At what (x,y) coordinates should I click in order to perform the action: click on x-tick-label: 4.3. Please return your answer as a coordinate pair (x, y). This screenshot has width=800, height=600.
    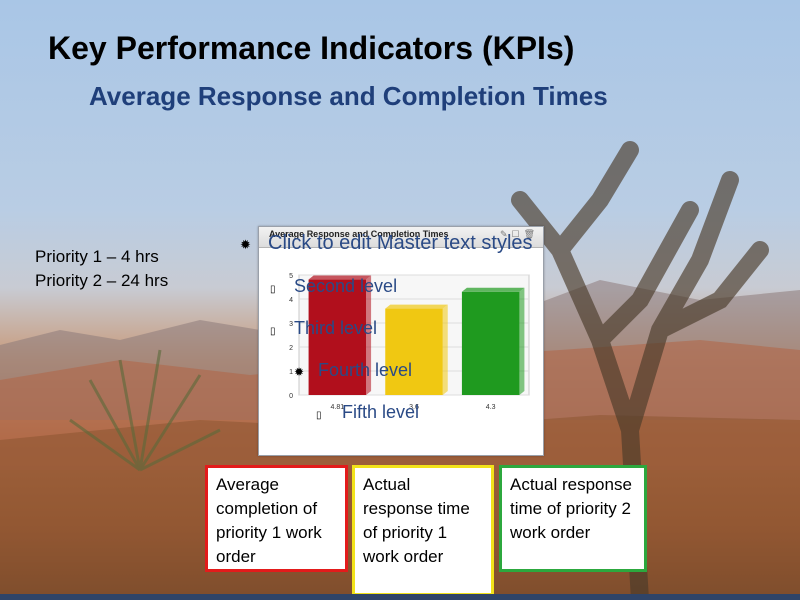
    Looking at the image, I should click on (491, 407).